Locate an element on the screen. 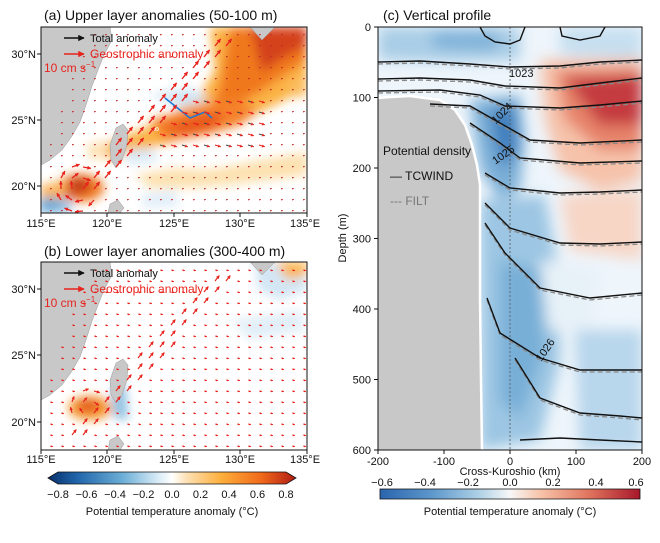 The width and height of the screenshot is (660, 543). colorbar-left-ticks: −0.8 −0.6 −0.4 −0.2 0.0 0.2 0.4 0.6 0.8 is located at coordinates (170, 495).